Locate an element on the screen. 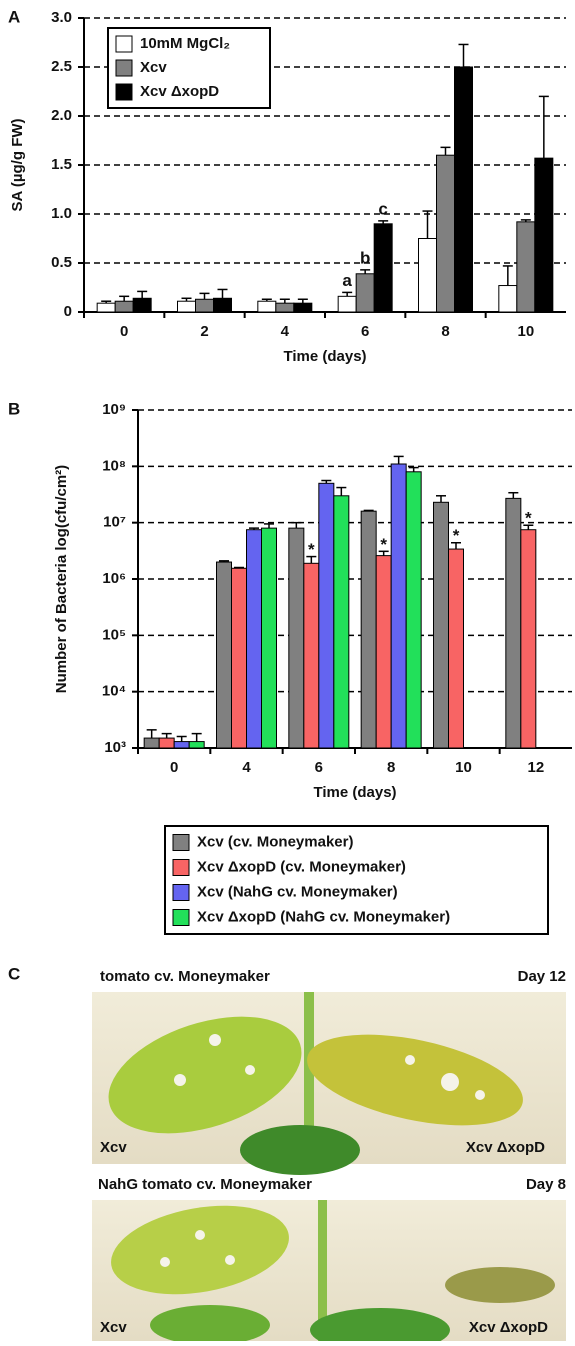 The height and width of the screenshot is (1346, 575). annotation: a is located at coordinates (347, 280).